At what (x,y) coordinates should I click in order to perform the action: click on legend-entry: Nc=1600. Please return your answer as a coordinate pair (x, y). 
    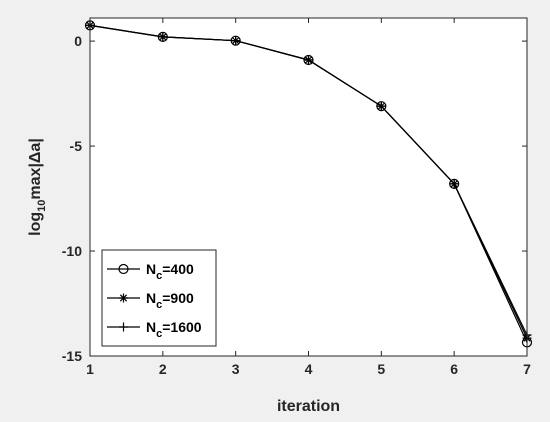
    Looking at the image, I should click on (154, 329).